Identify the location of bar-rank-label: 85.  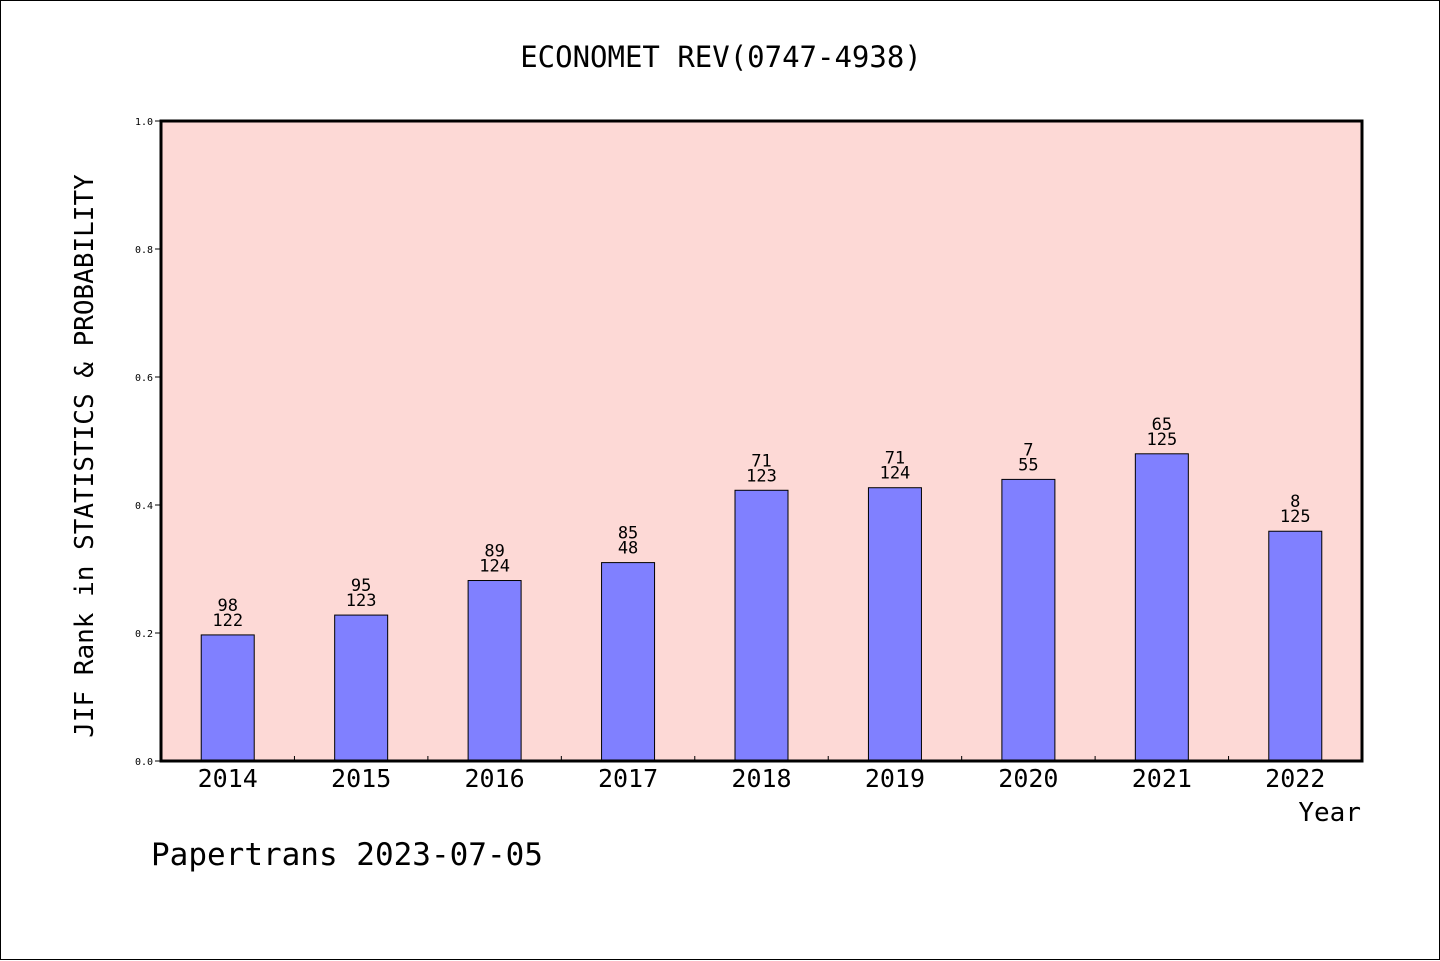
(628, 534).